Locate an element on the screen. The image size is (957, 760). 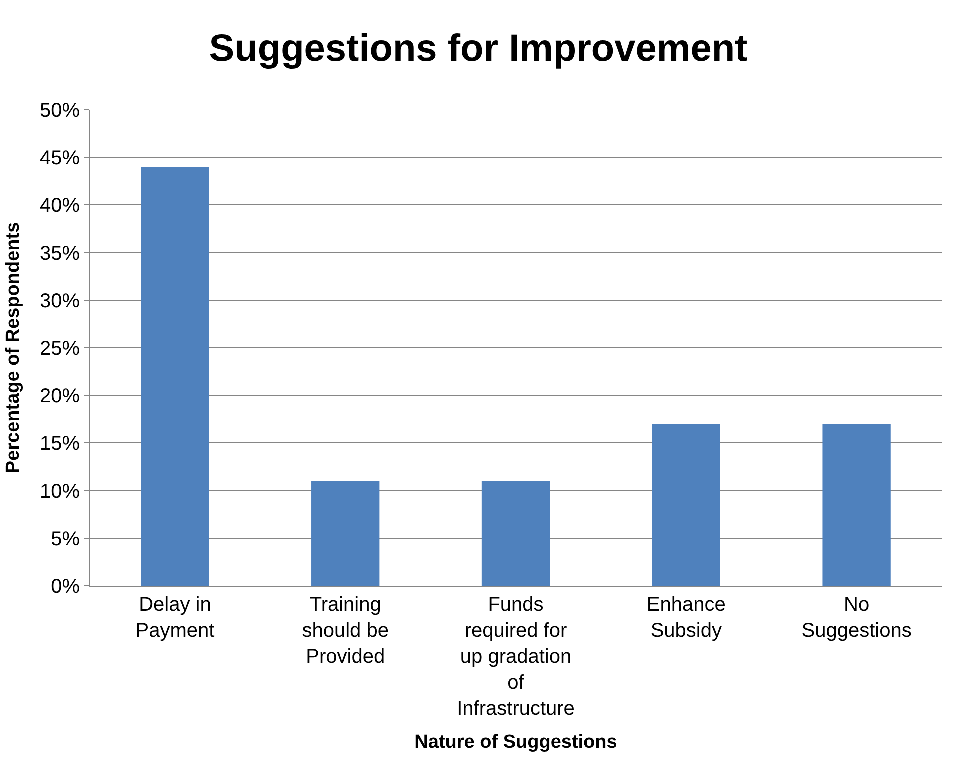
y-tick-label: 20% is located at coordinates (60, 397).